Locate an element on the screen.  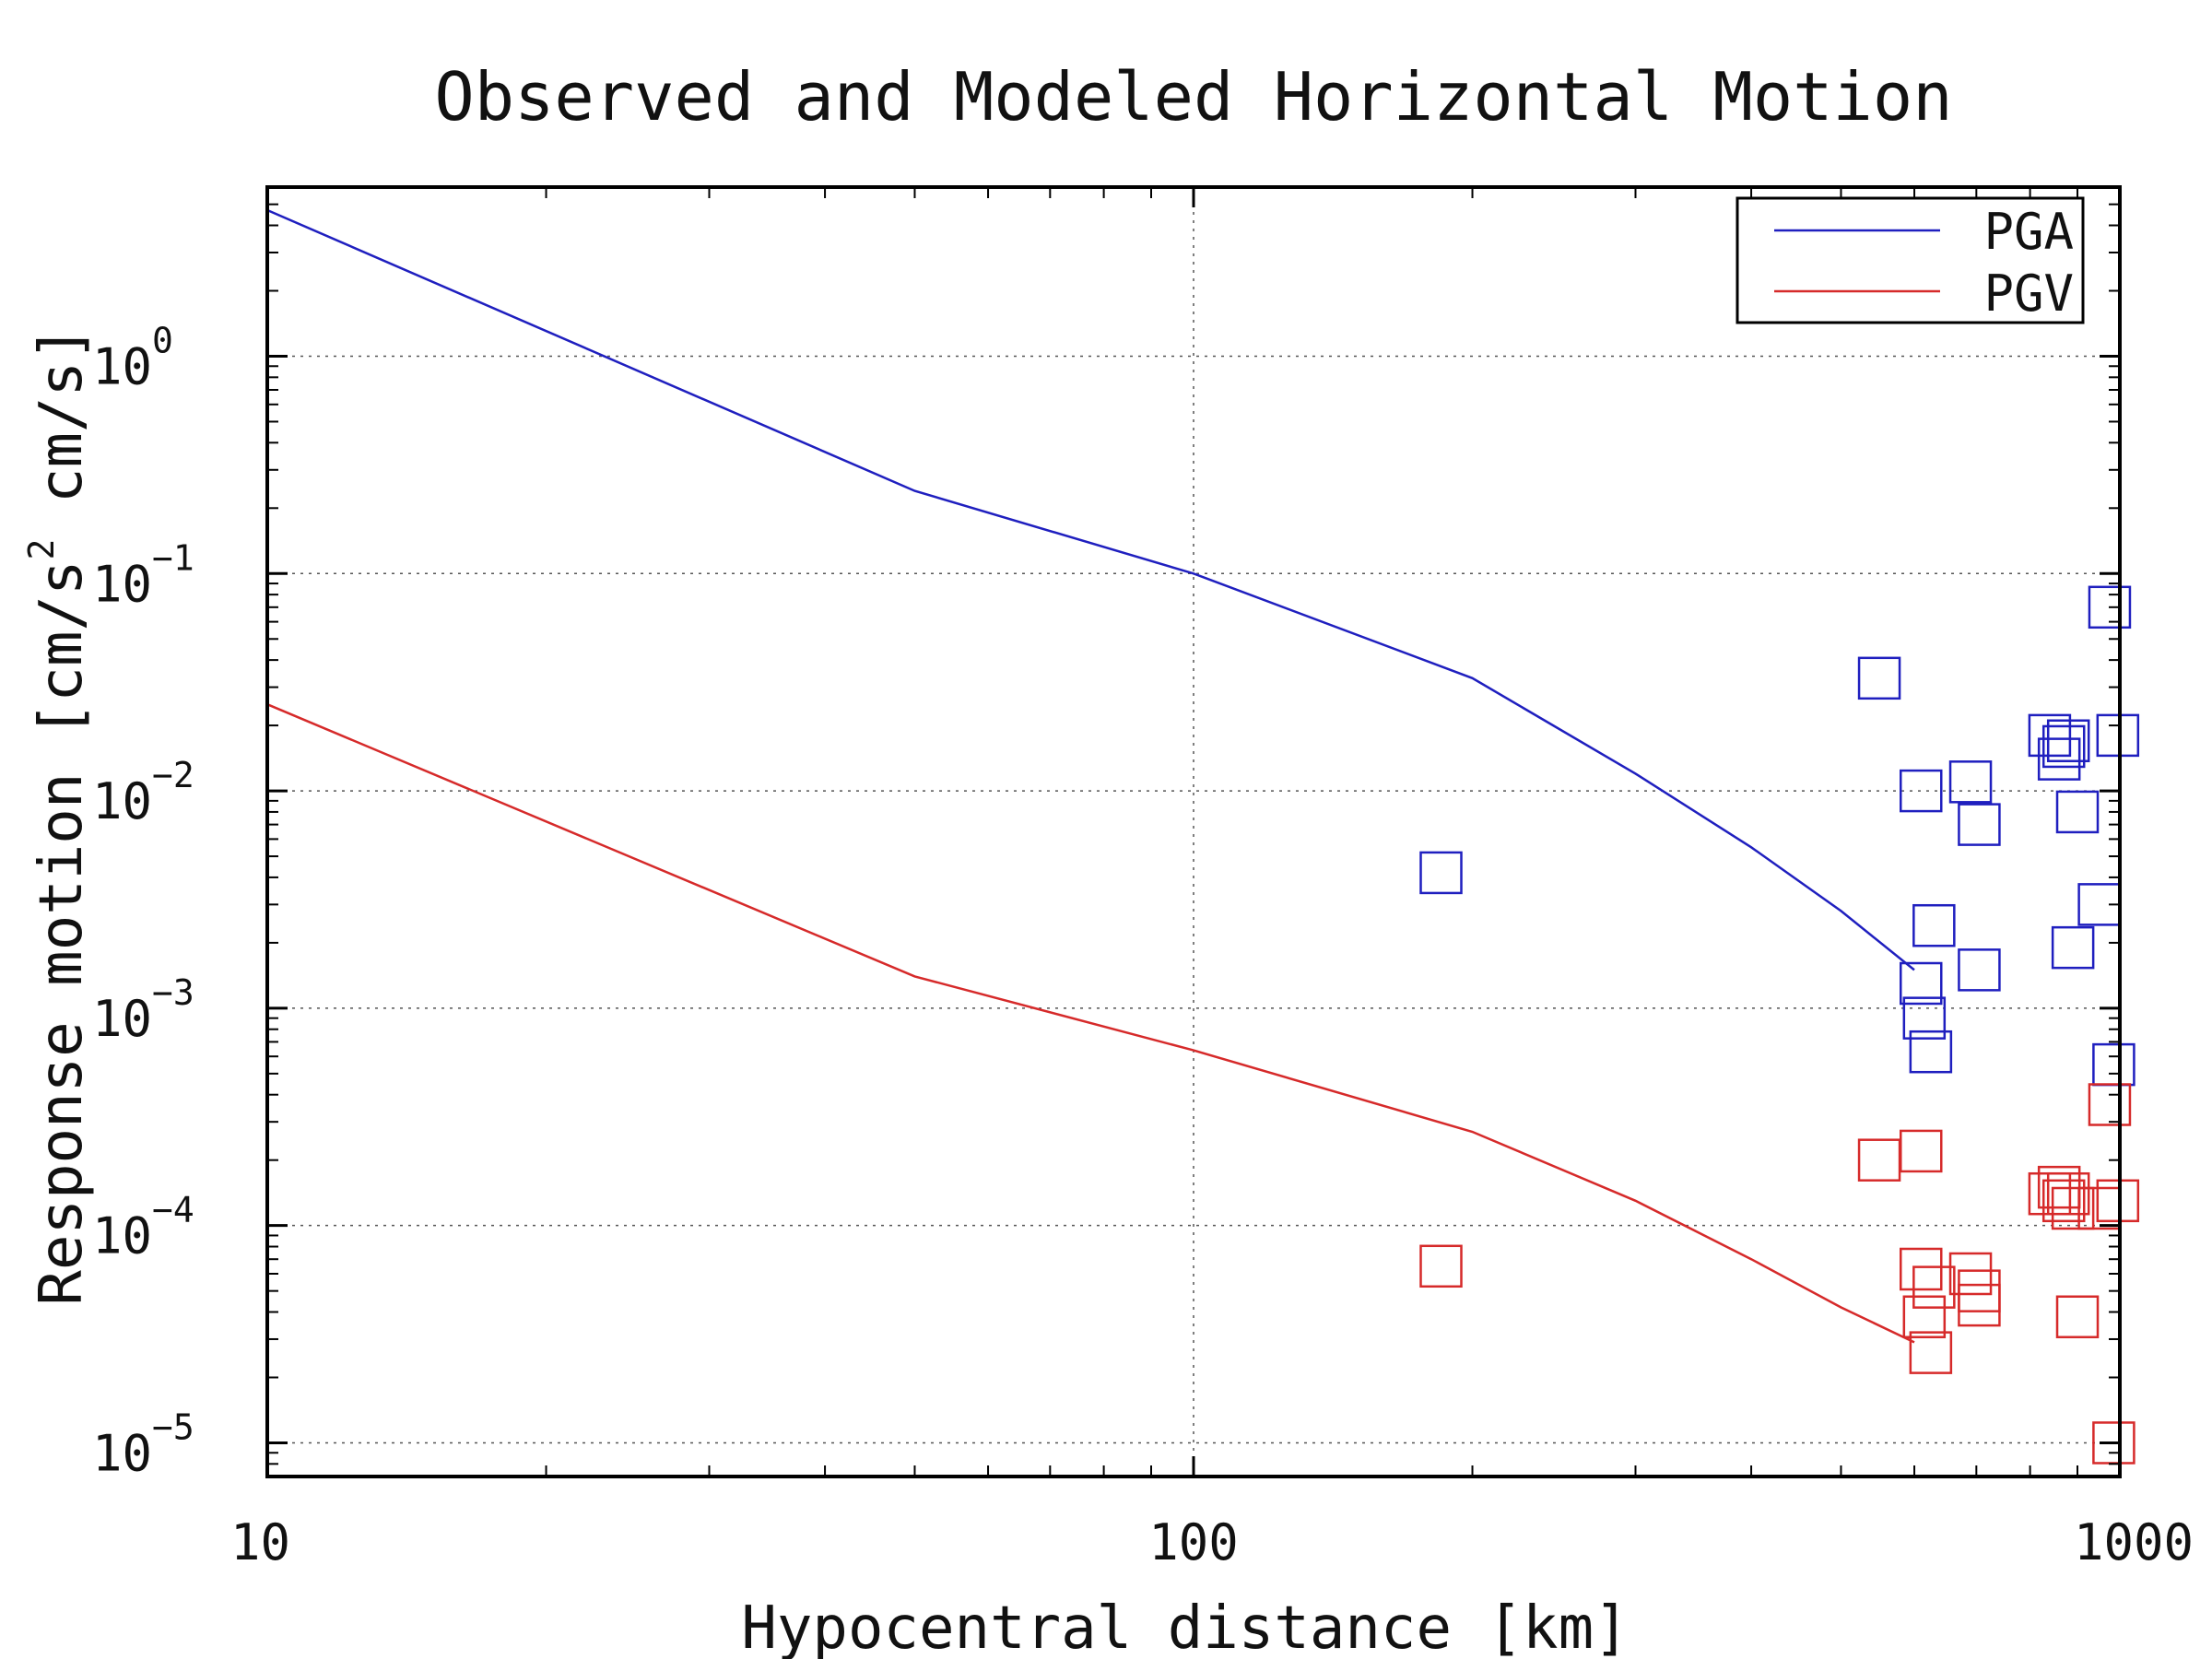
y-tick-label: 10⁻² is located at coordinates (143, 792).